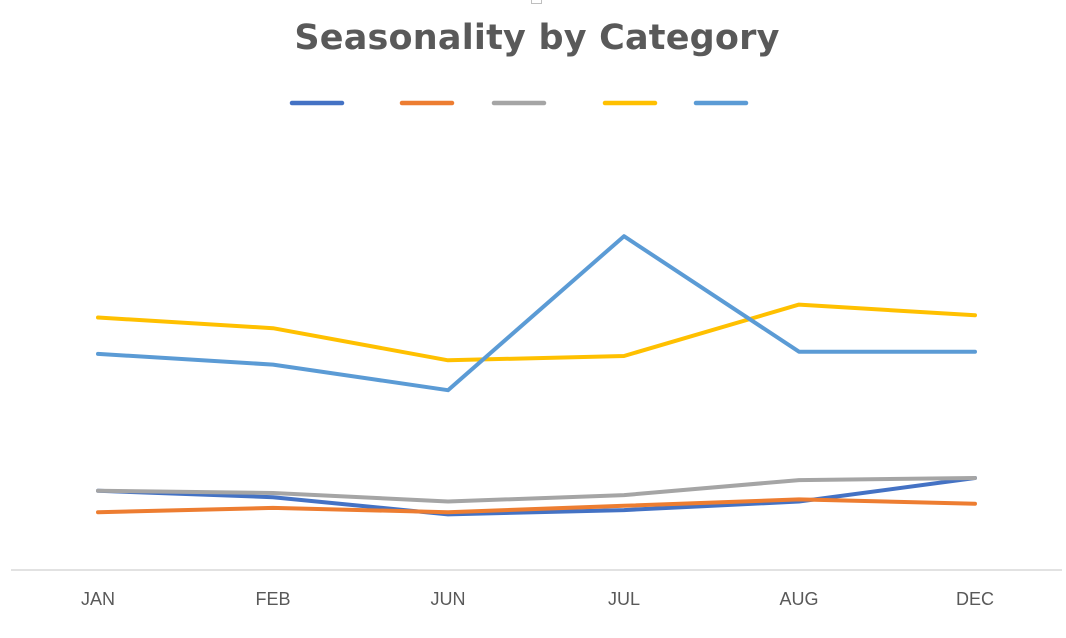 This screenshot has height=638, width=1066. I want to click on x-tick-label: AUG, so click(798, 599).